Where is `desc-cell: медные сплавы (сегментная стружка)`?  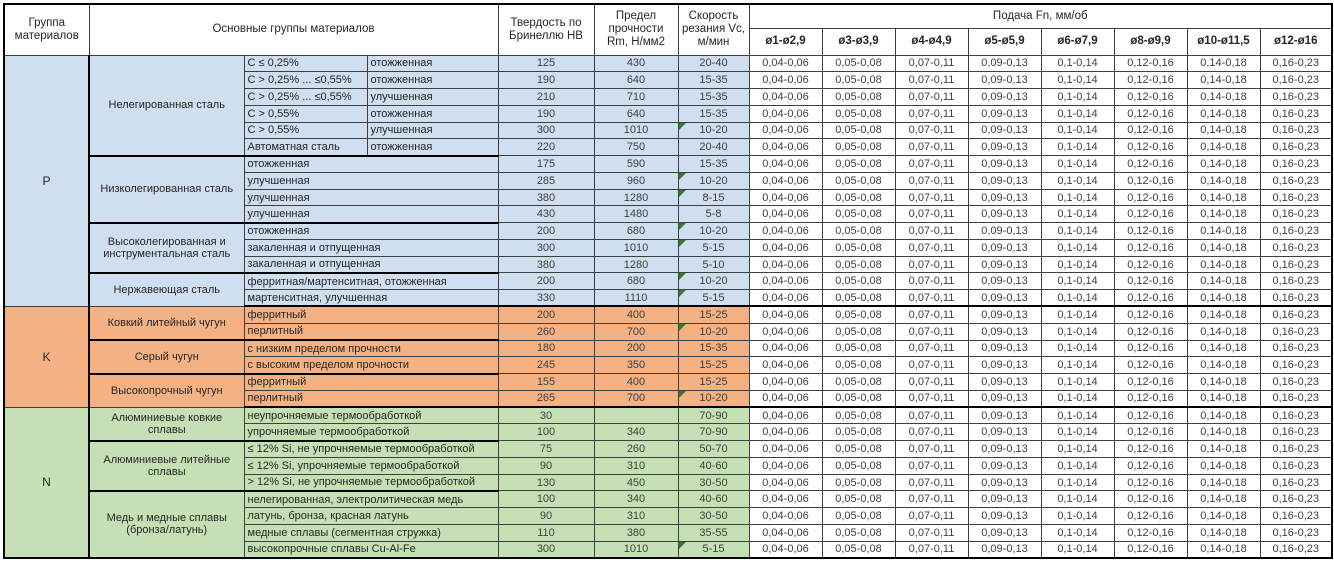 desc-cell: медные сплавы (сегментная стружка) is located at coordinates (371, 532).